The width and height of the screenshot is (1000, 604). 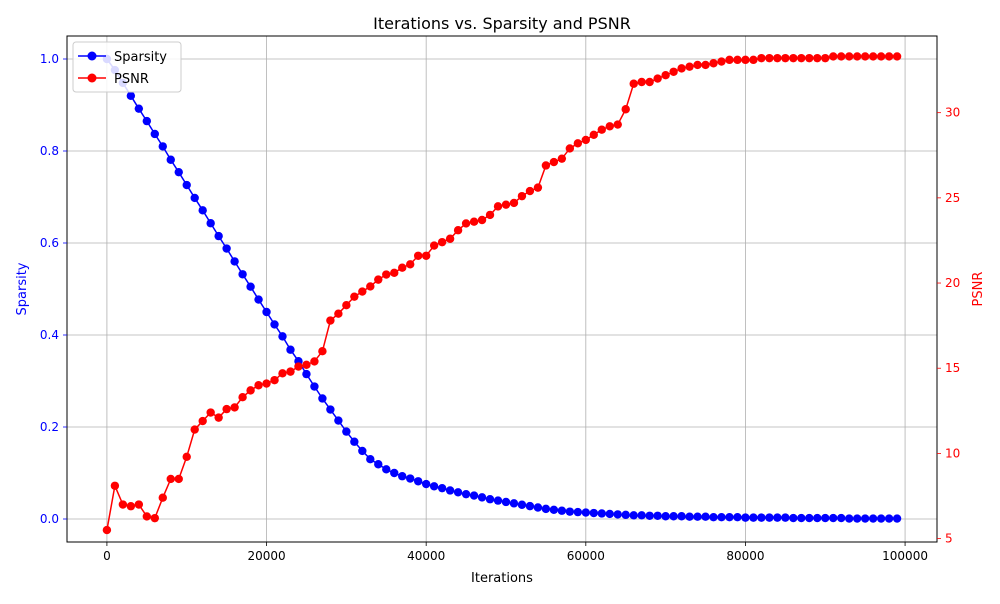 I want to click on right-y-axis-ticks: 5 10 15 20 25 30, so click(x=948, y=326).